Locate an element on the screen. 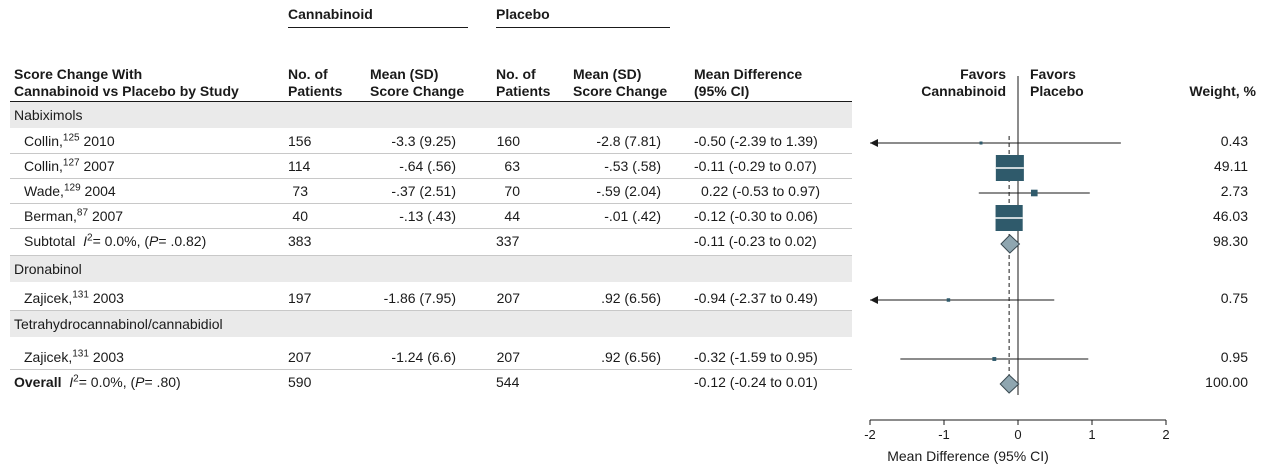 This screenshot has width=1265, height=469. n-placebo: 160 is located at coordinates (508, 141).